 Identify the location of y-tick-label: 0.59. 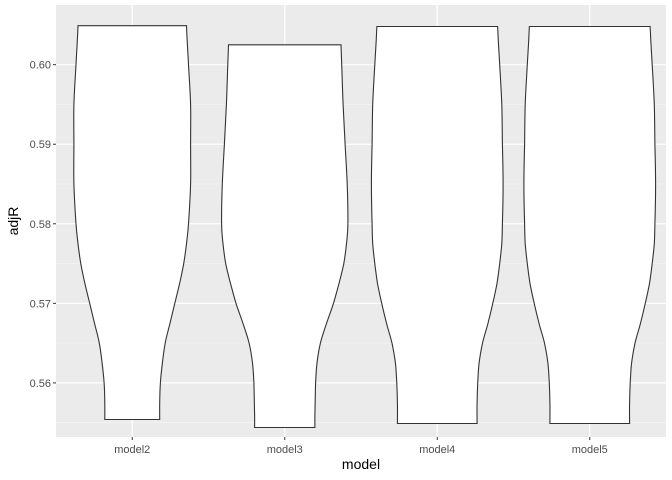
(40, 145).